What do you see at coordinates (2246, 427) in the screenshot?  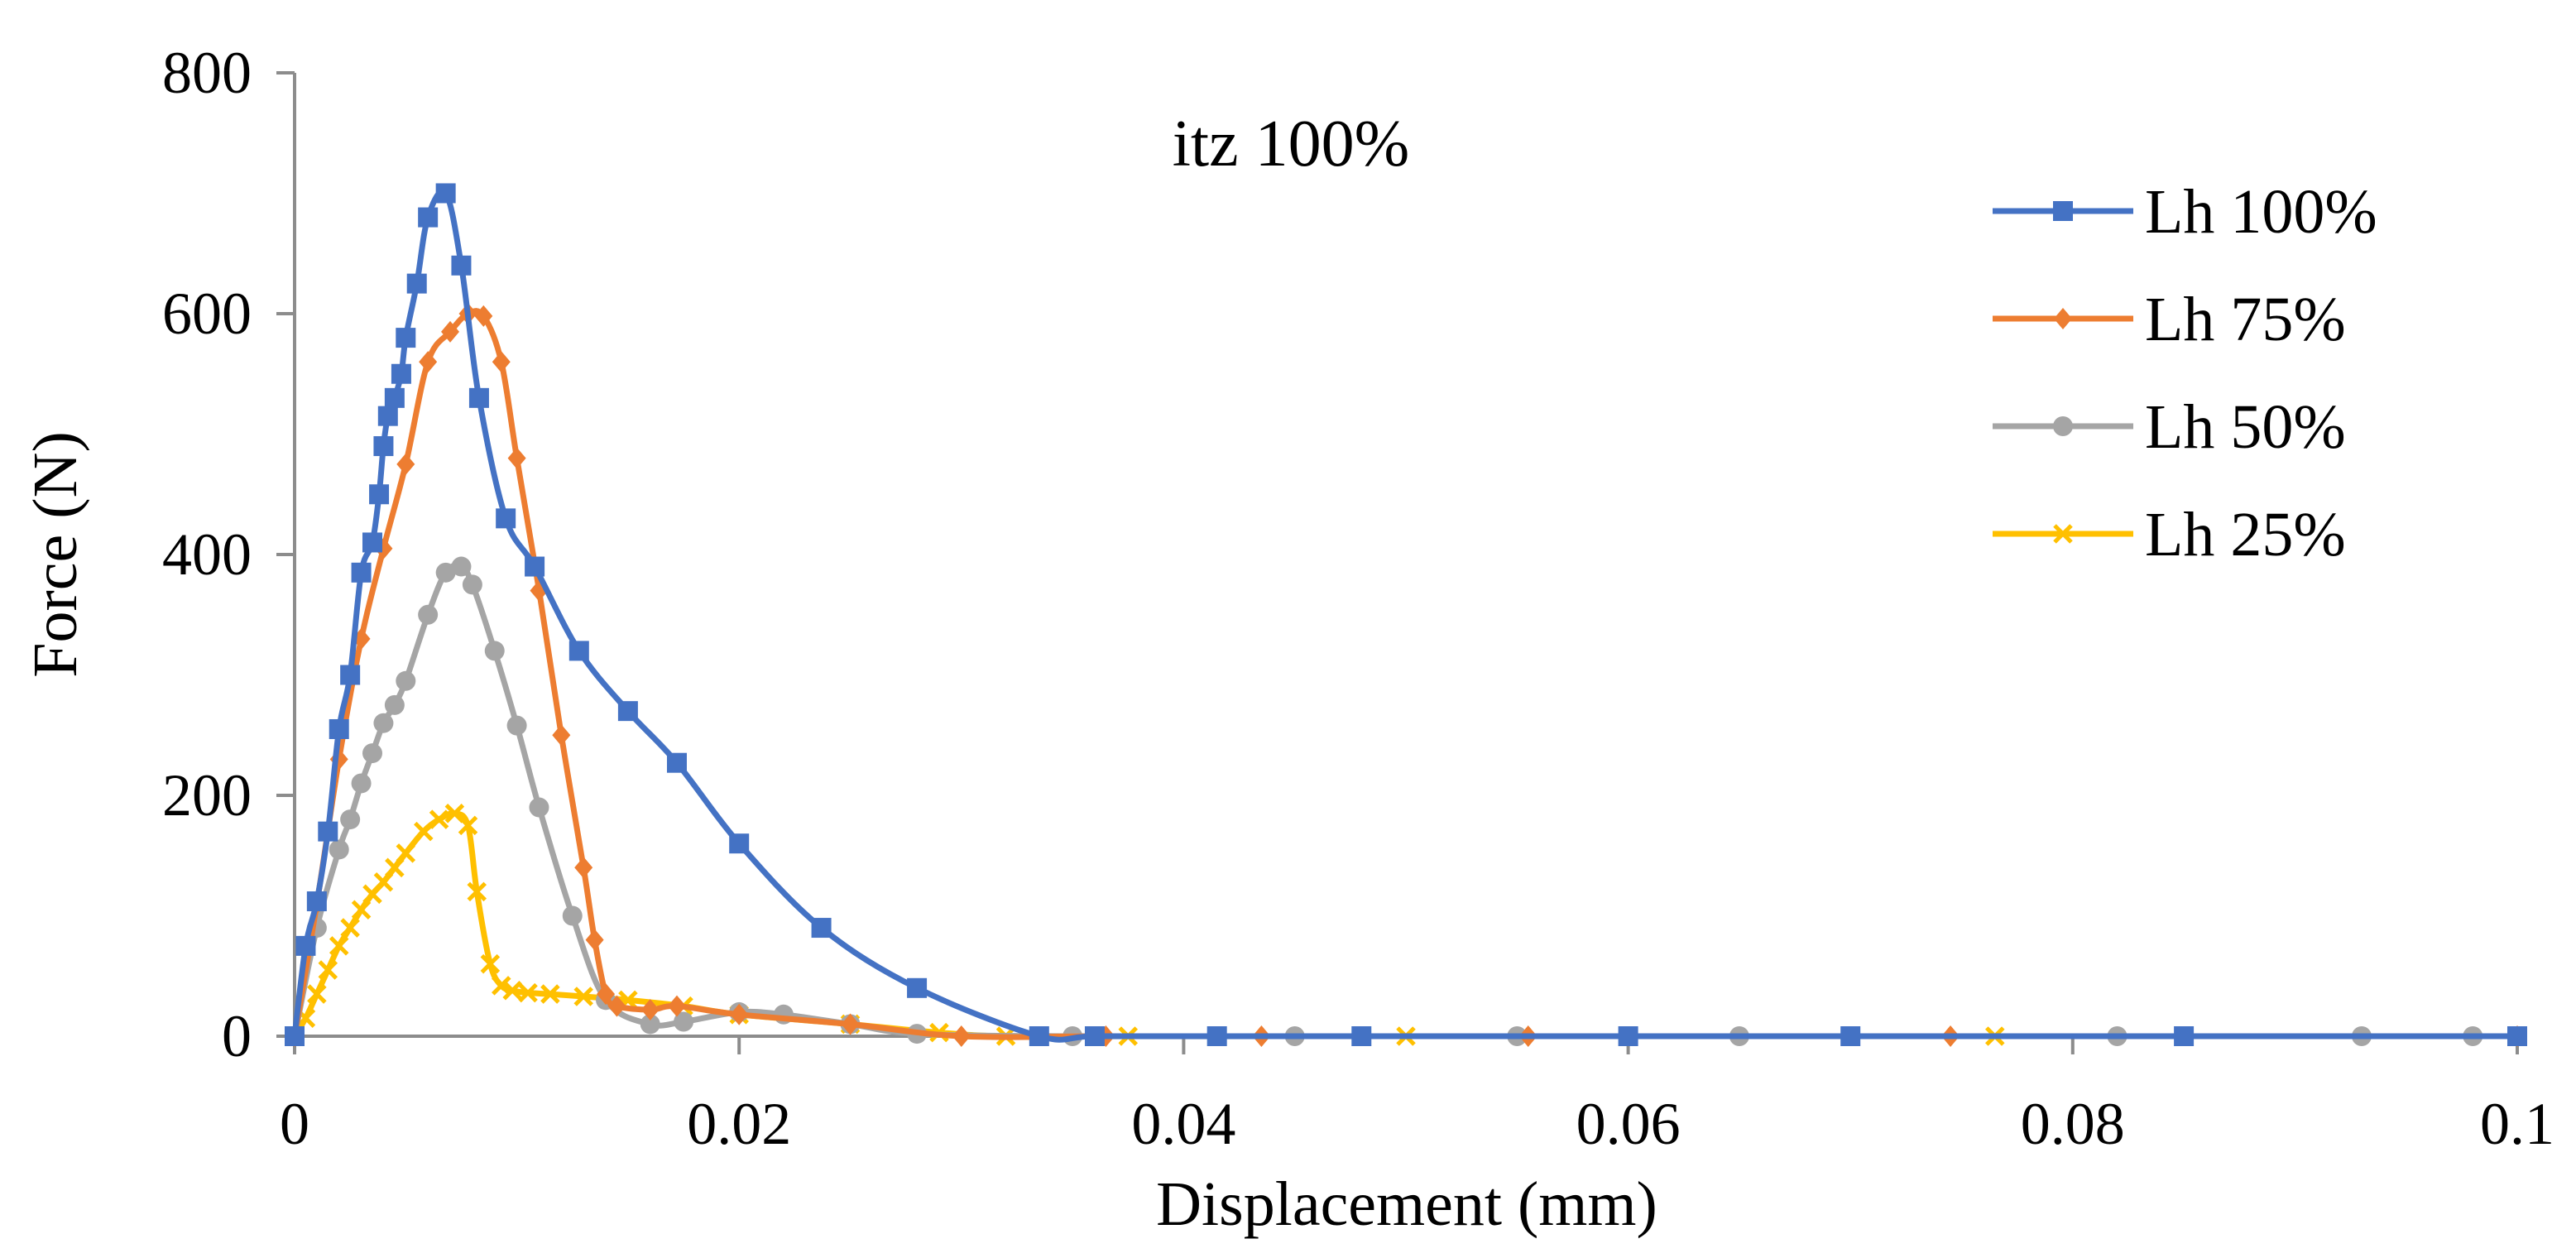 I see `legend-label: Lh 50%` at bounding box center [2246, 427].